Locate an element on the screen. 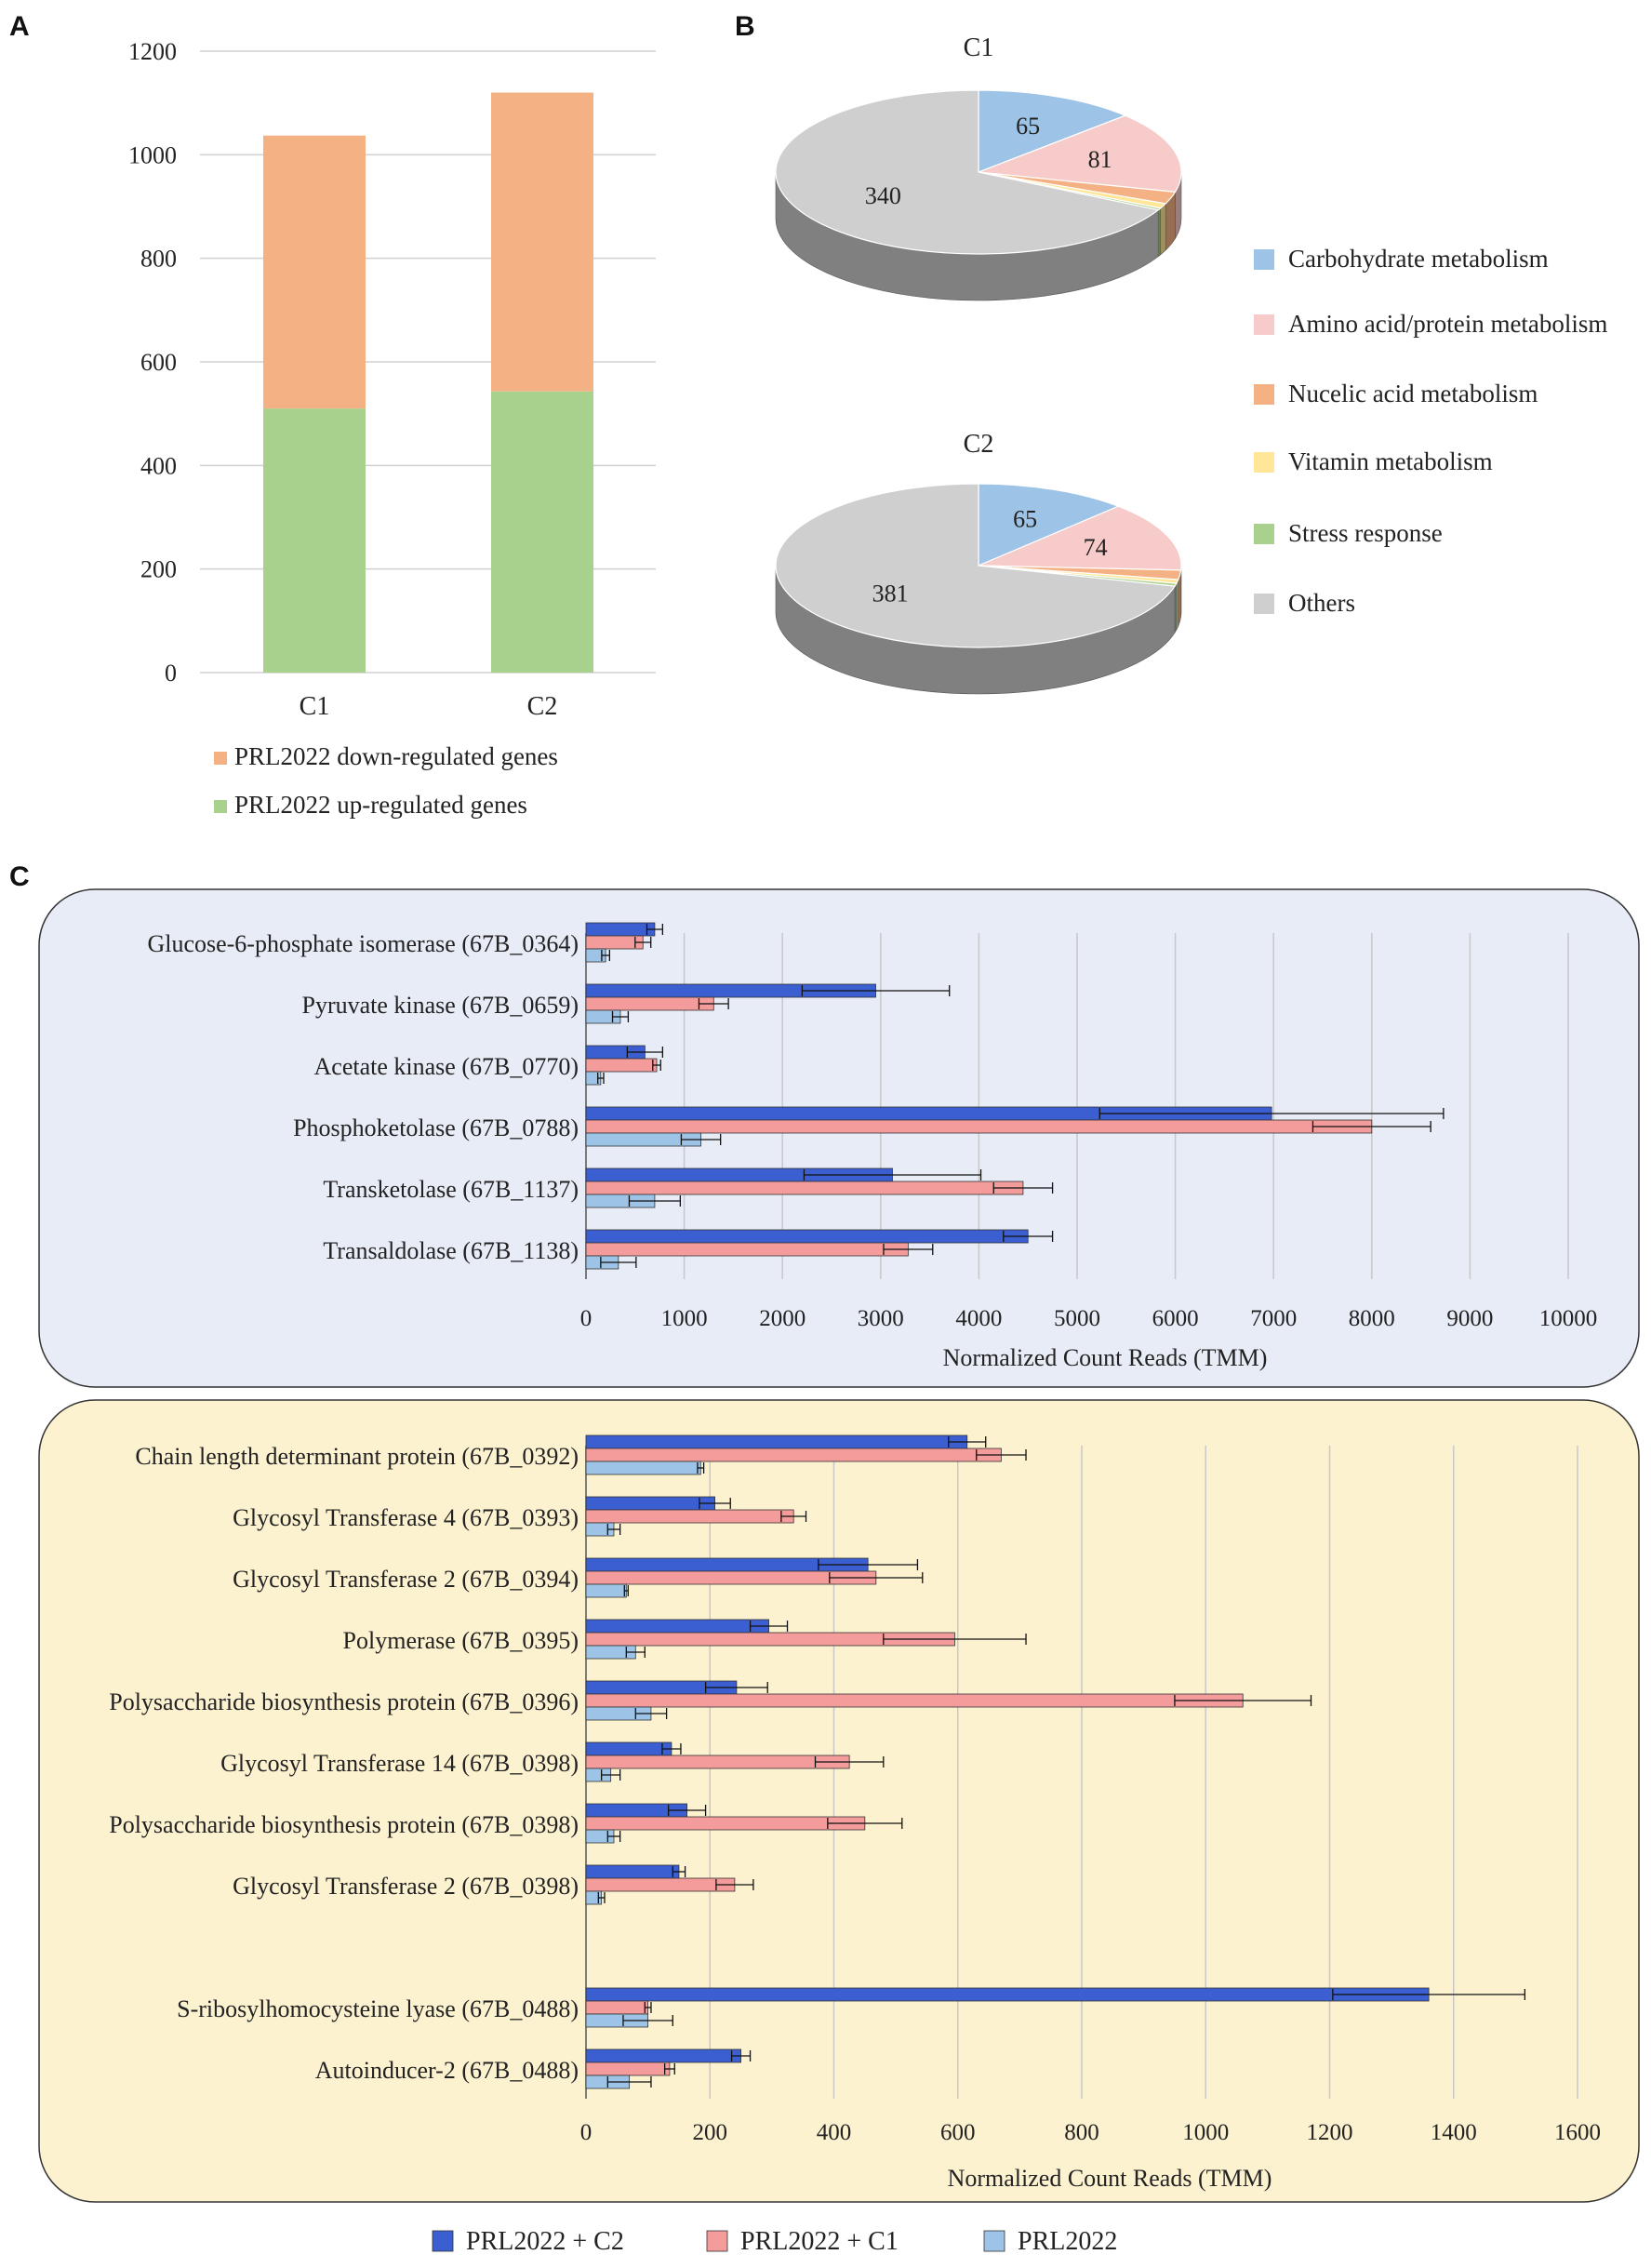 This screenshot has width=1651, height=2268. legend-b-label: Vitamin metabolism is located at coordinates (1390, 461).